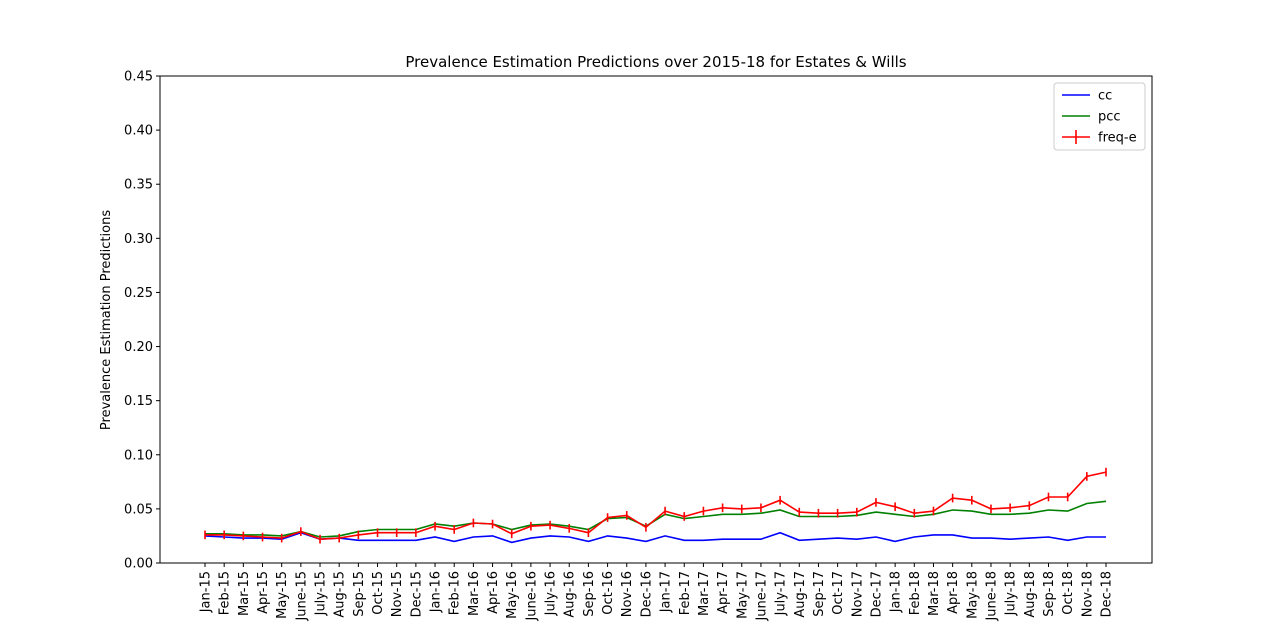 Image resolution: width=1280 pixels, height=633 pixels. What do you see at coordinates (1011, 593) in the screenshot?
I see `x-tick-label: July-18` at bounding box center [1011, 593].